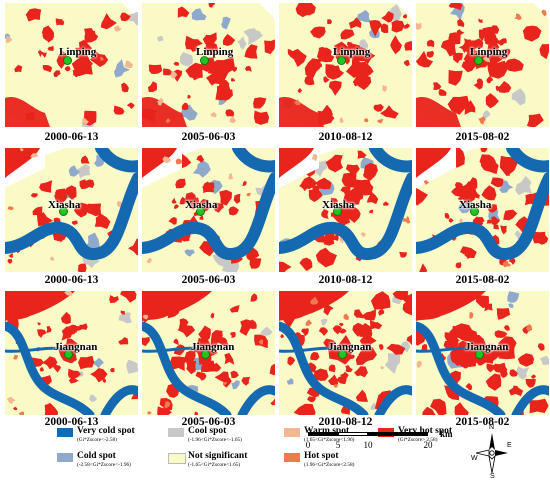 The image size is (550, 486). Describe the element at coordinates (207, 431) in the screenshot. I see `legend-label: Cool spot` at that location.